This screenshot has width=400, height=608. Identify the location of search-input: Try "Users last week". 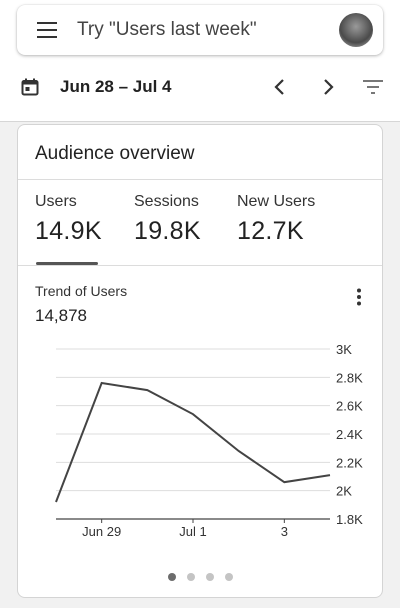
(167, 29).